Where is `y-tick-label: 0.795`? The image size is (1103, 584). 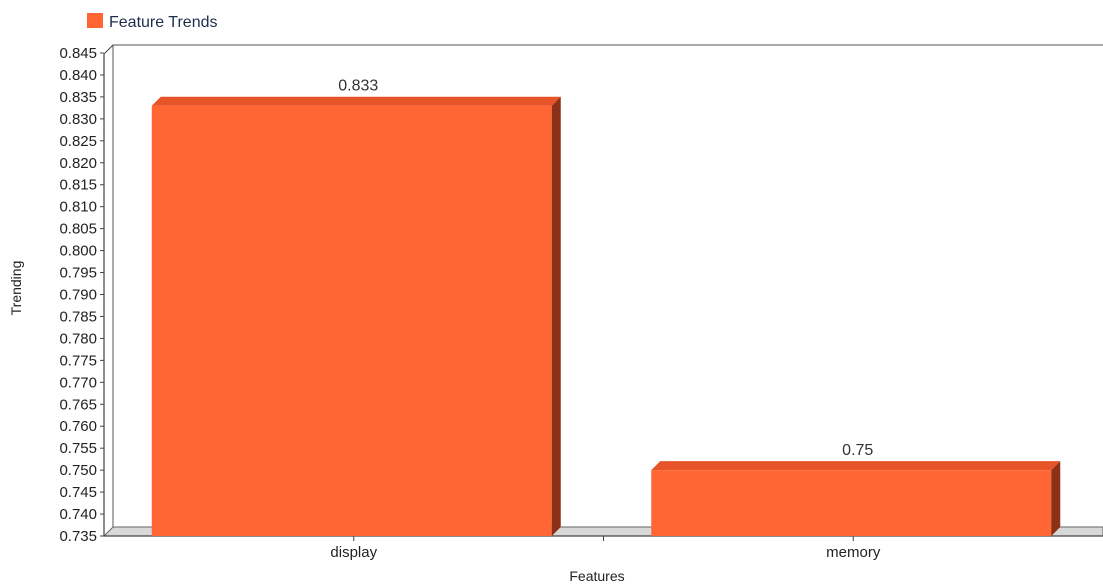 y-tick-label: 0.795 is located at coordinates (78, 273).